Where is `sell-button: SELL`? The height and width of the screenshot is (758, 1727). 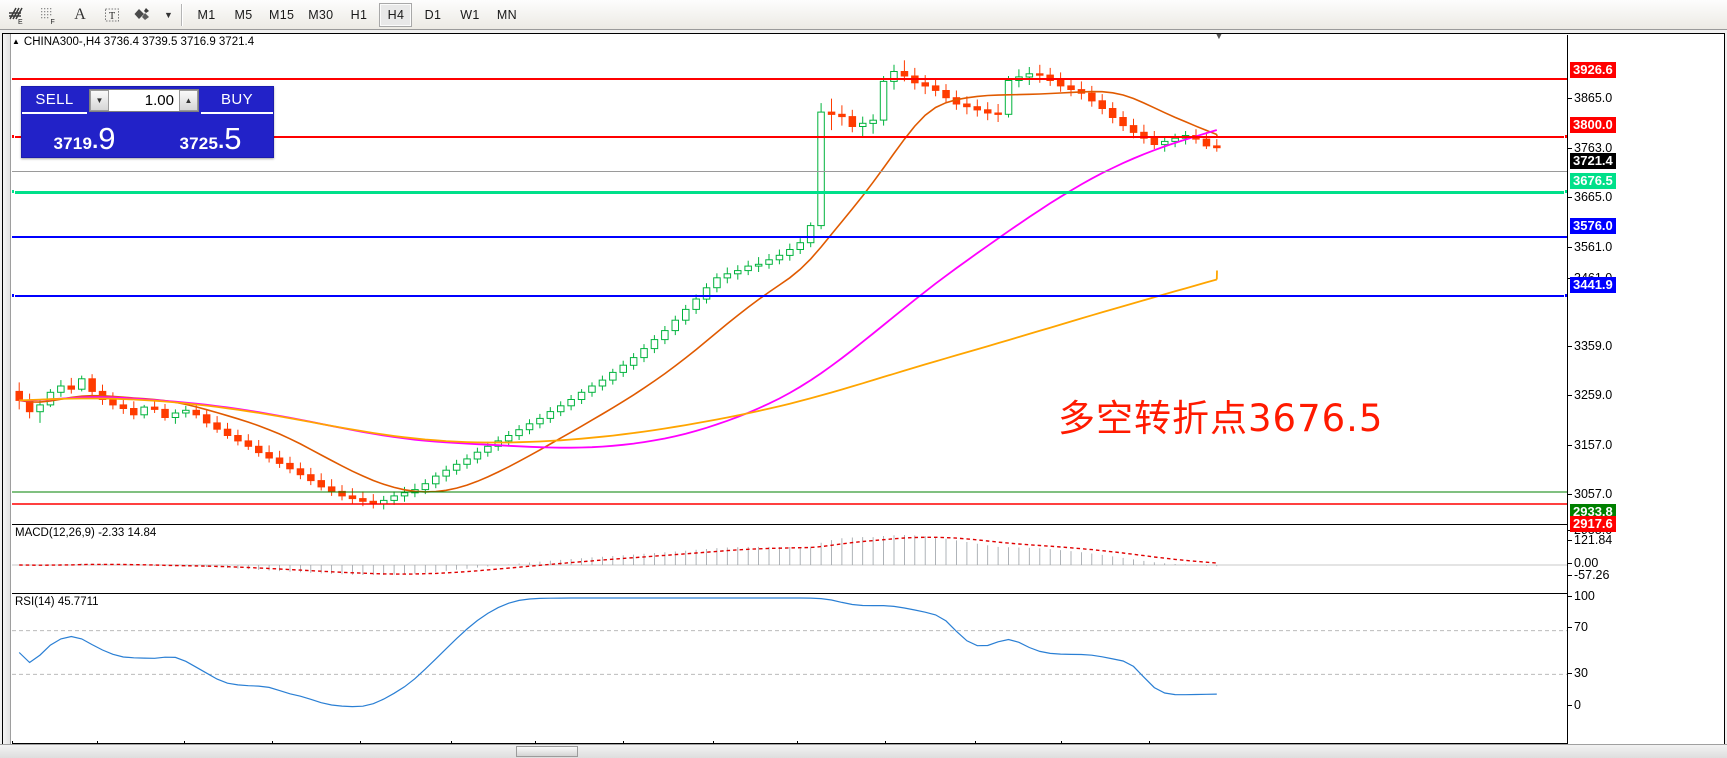
sell-button: SELL is located at coordinates (54, 100).